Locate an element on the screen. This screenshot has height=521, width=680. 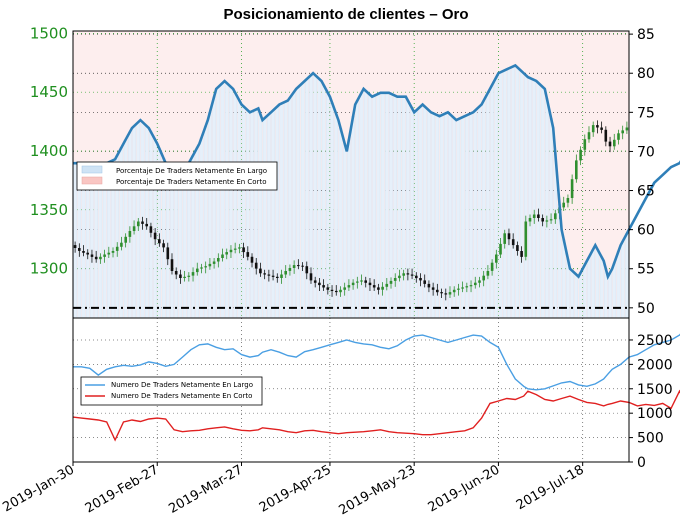
price-tick-label: 1450 is located at coordinates (49, 92).